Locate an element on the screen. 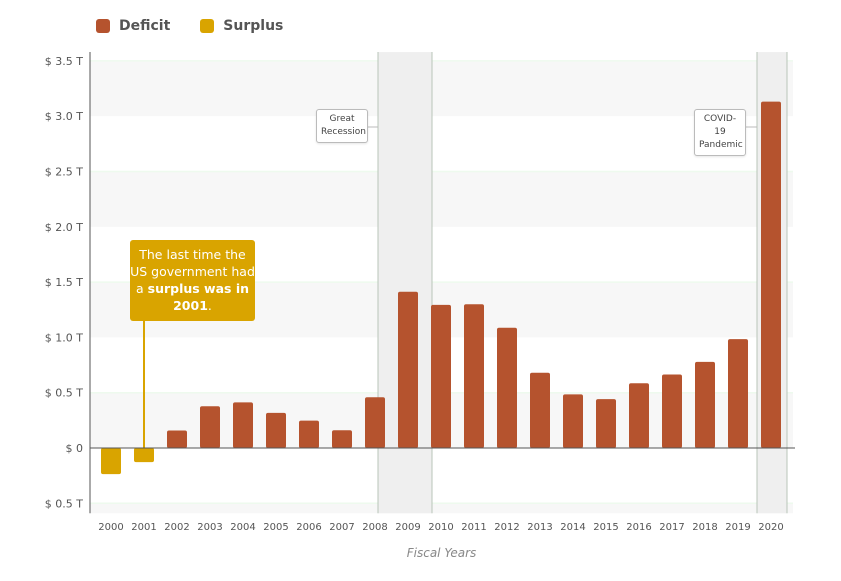 This screenshot has width=841, height=581. x-tick-label: 2009 is located at coordinates (407, 527).